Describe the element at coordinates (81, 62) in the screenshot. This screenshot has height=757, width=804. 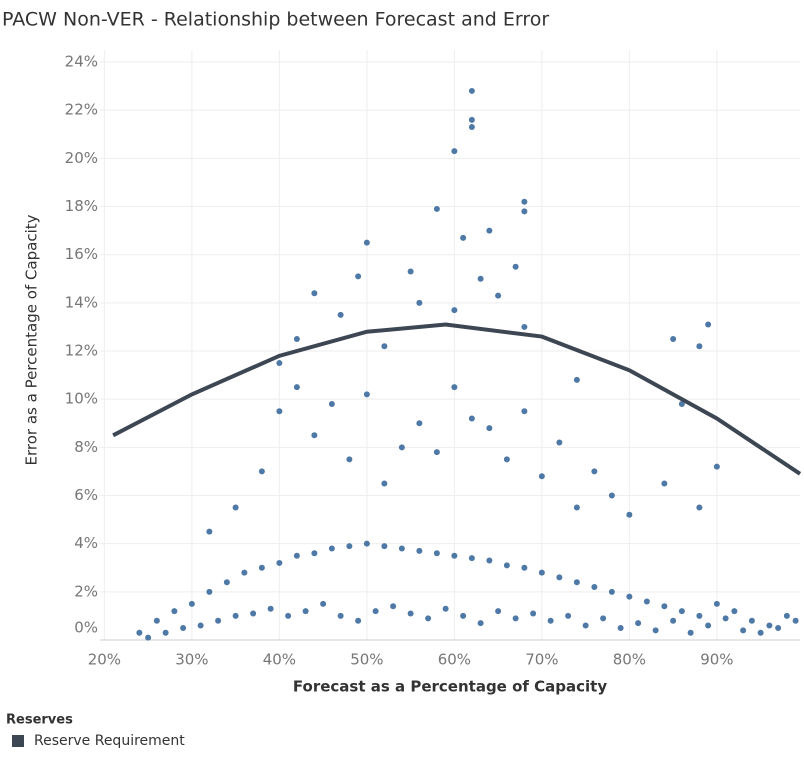
I see `y-tick-label: 24%` at that location.